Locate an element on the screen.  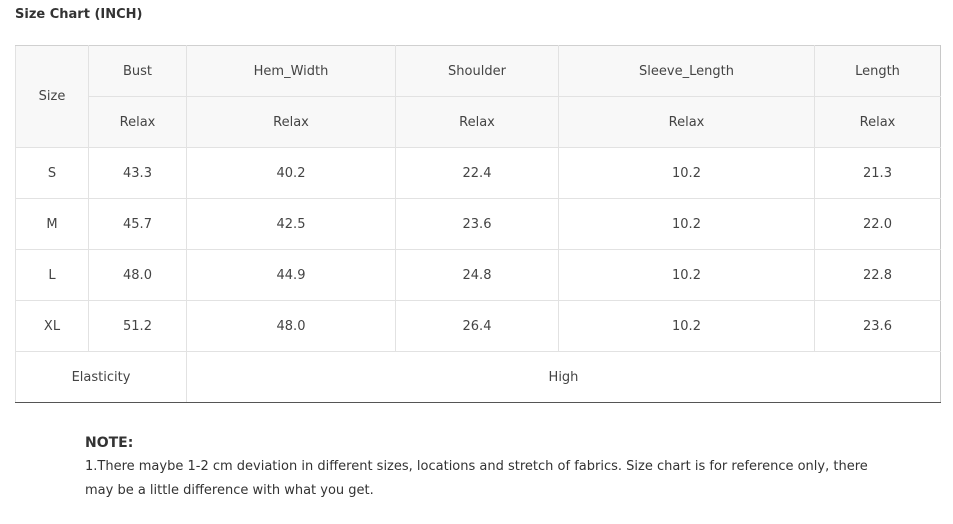
value-cell: 43.3 is located at coordinates (137, 173).